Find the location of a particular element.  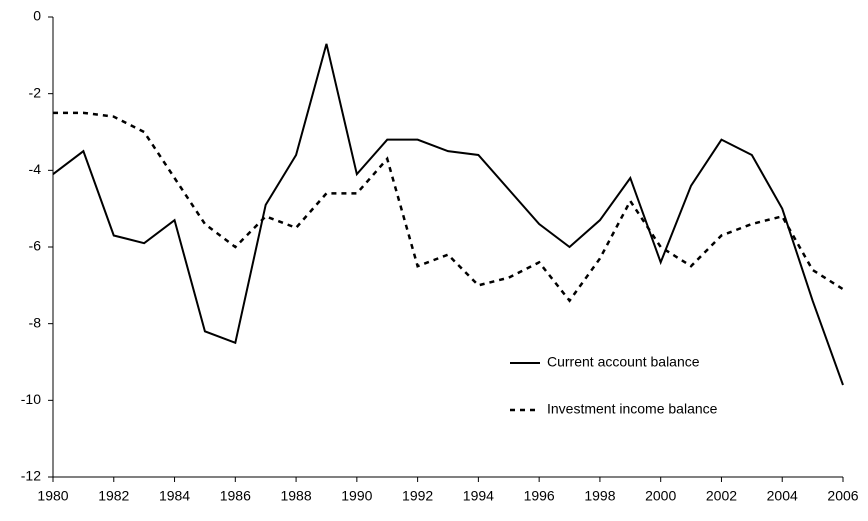

x-tick-label: 1982 is located at coordinates (113, 496).